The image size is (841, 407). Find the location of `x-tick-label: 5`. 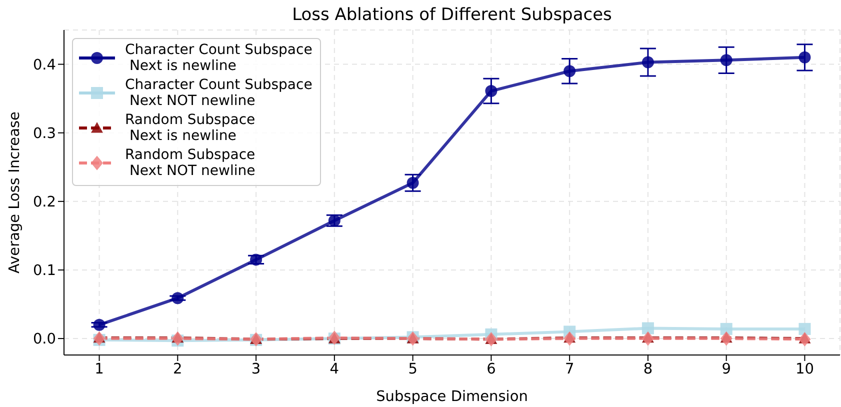

x-tick-label: 5 is located at coordinates (413, 369).